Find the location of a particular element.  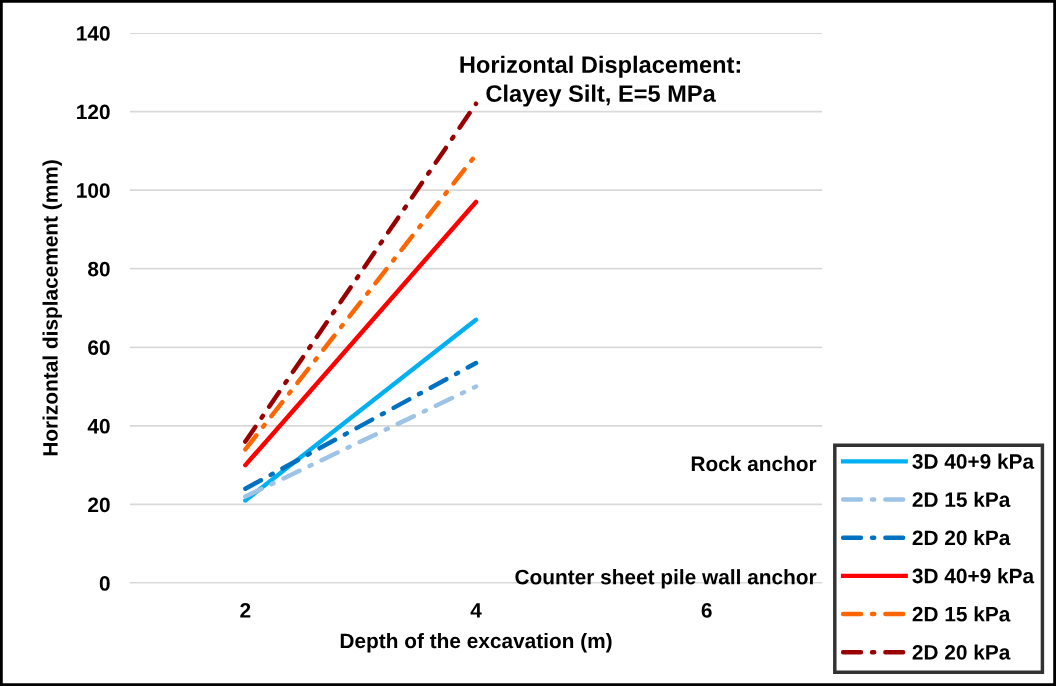

y-tick-label: 120 is located at coordinates (93, 112).